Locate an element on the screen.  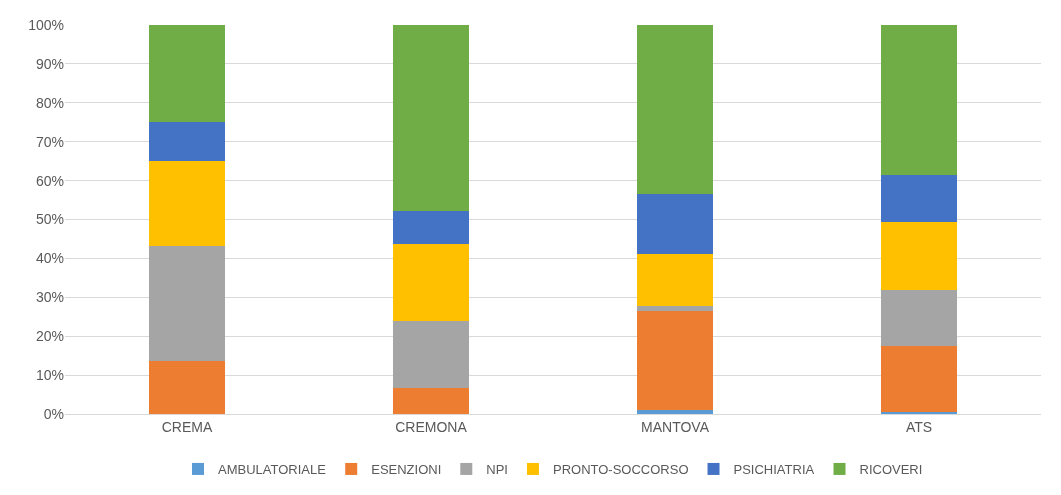
y-tick-label: 10% is located at coordinates (49, 375).